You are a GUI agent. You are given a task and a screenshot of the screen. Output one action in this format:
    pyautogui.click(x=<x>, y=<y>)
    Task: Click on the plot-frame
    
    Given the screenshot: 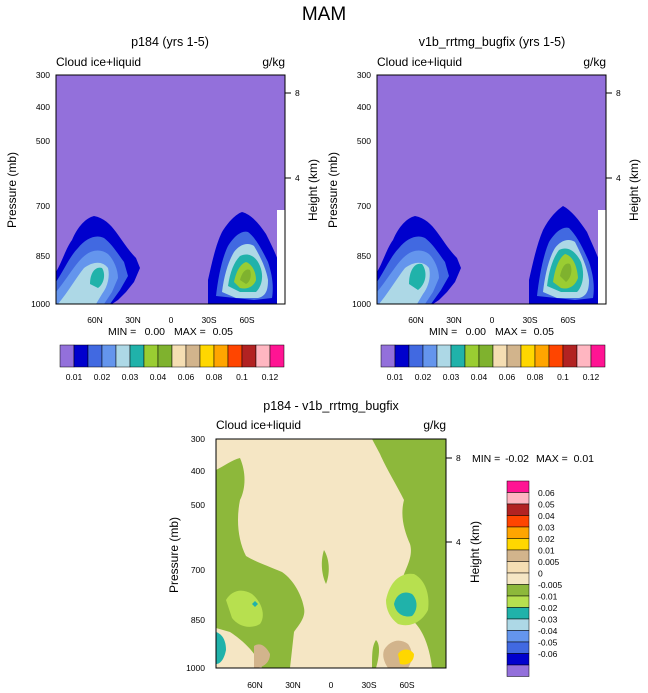 What is the action you would take?
    pyautogui.click(x=170, y=189)
    